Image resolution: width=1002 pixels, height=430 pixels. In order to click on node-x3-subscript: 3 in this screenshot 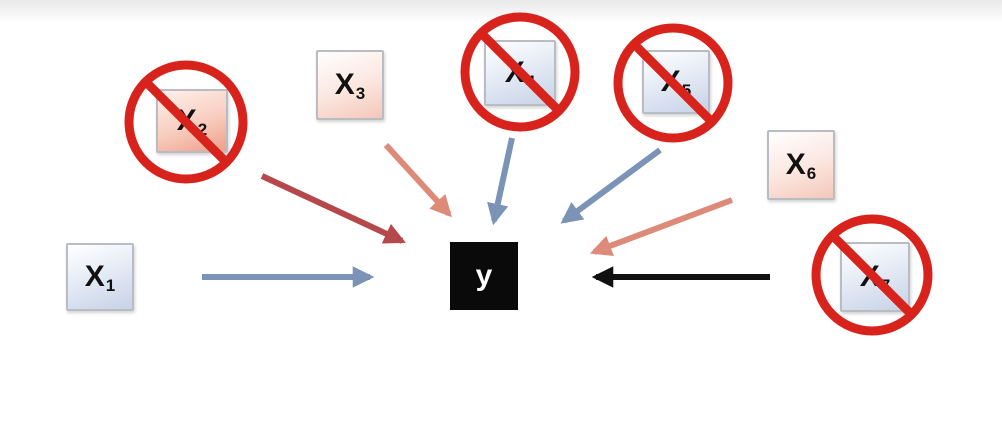, I will do `click(360, 93)`.